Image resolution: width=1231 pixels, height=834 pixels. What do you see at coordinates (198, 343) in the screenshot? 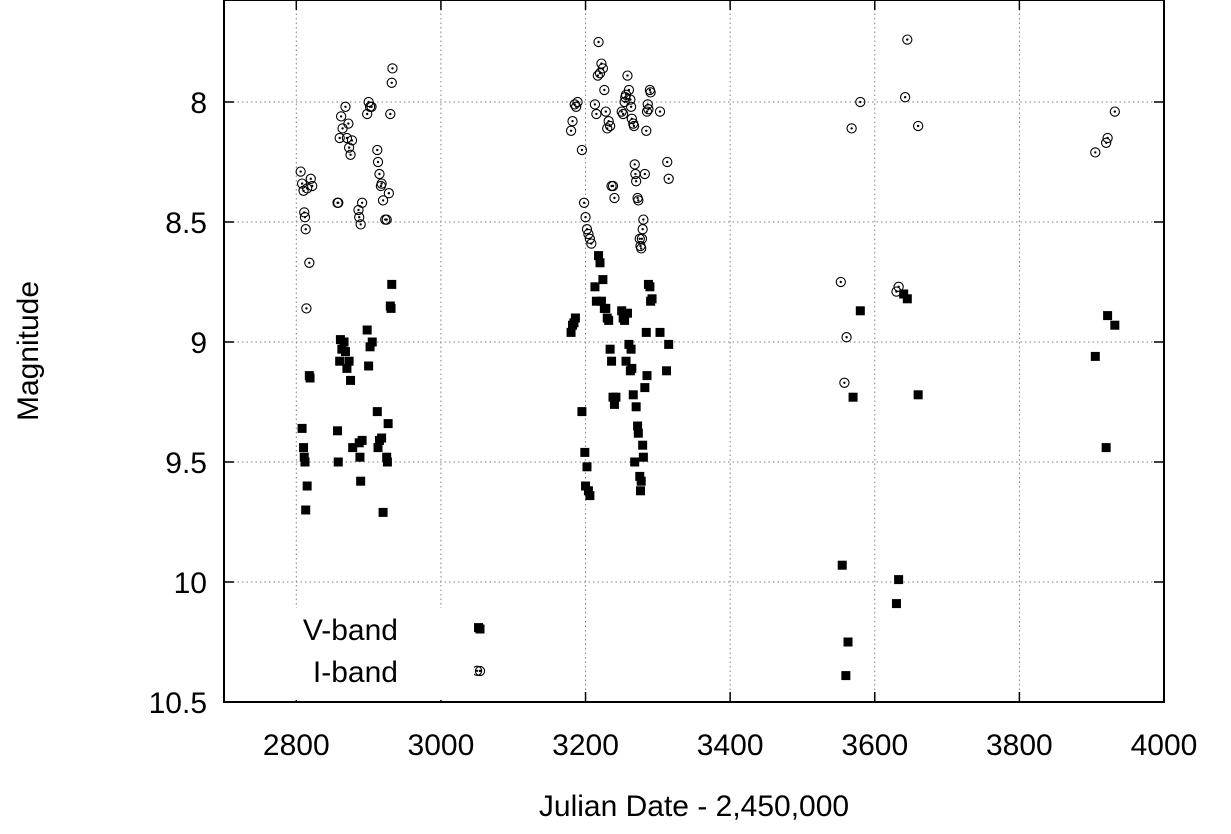
I see `y-tick-label: 9` at bounding box center [198, 343].